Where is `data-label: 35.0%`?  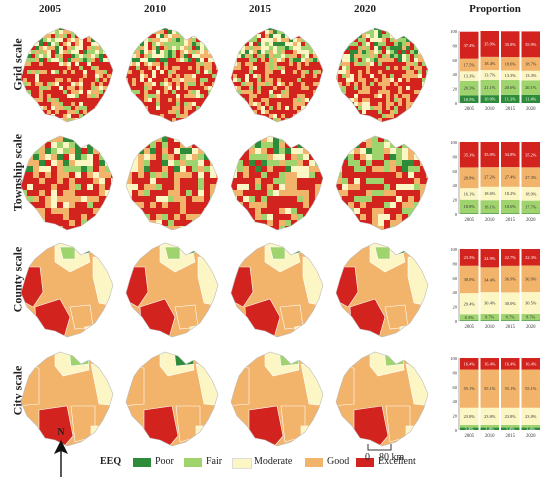
data-label: 35.0% is located at coordinates (490, 154).